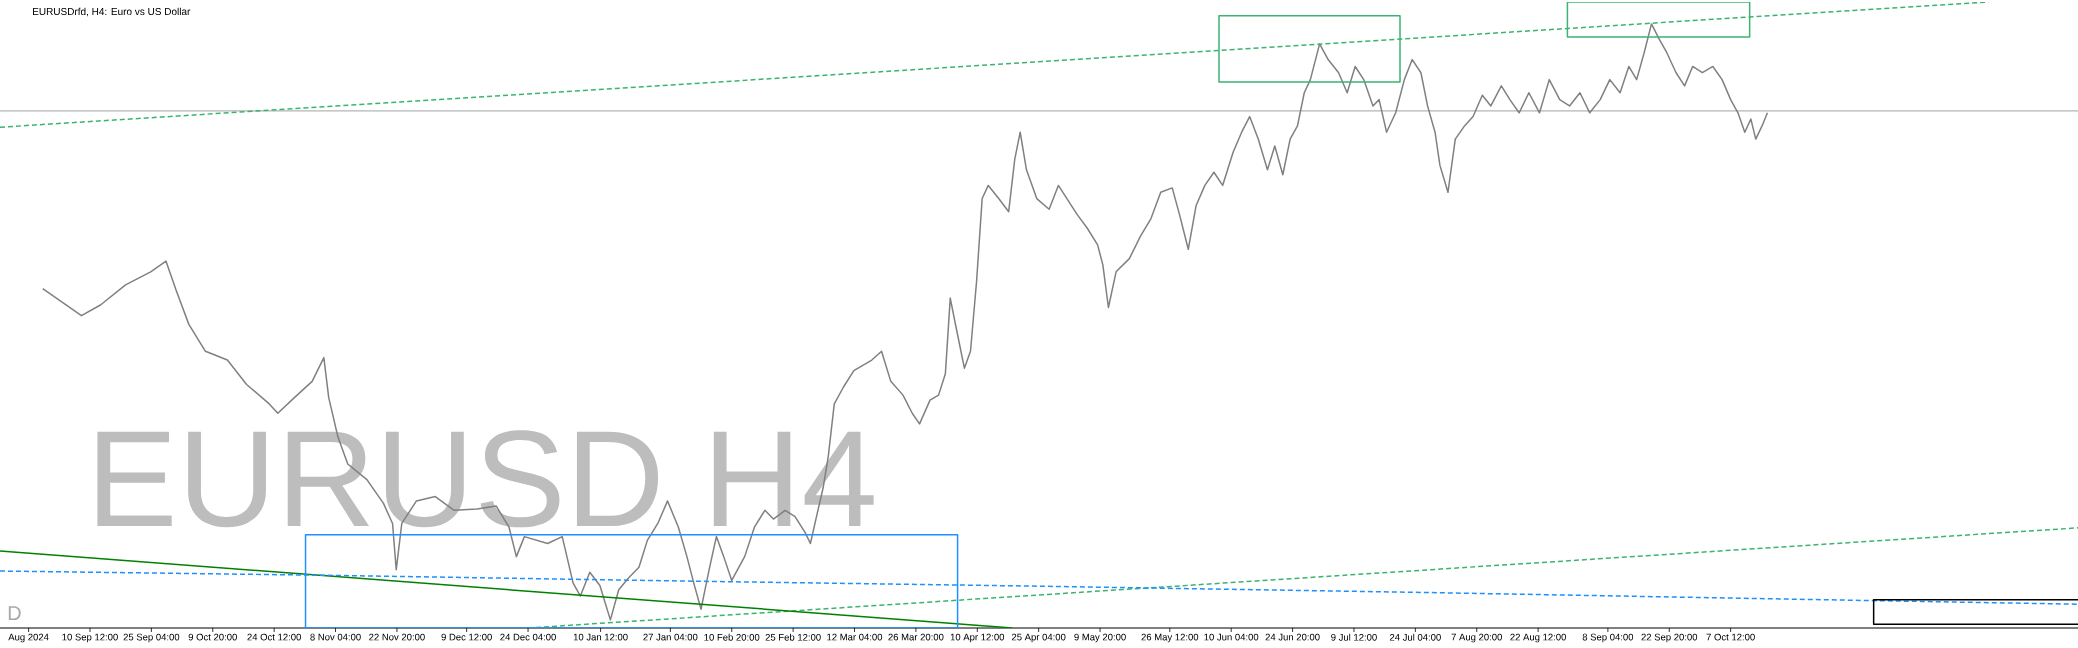 This screenshot has height=648, width=2078. I want to click on x-tick-label: Aug 2024, so click(28, 638).